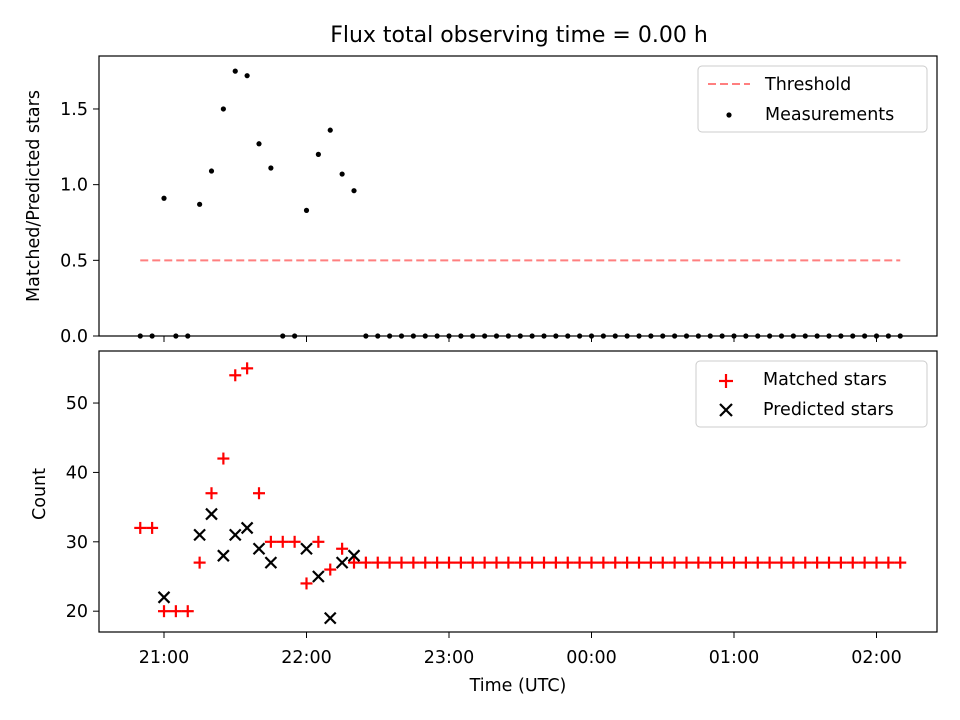 Image resolution: width=960 pixels, height=720 pixels. What do you see at coordinates (74, 261) in the screenshot?
I see `top-y-tick-label: 0.5` at bounding box center [74, 261].